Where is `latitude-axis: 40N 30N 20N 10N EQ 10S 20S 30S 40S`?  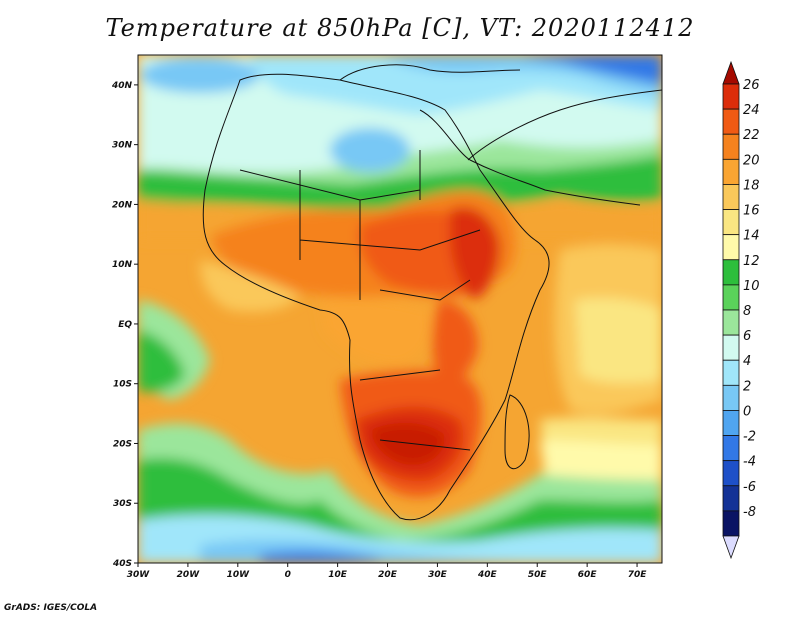
latitude-axis: 40N 30N 20N 10N EQ 10S 20S 30S 40S is located at coordinates (124, 325).